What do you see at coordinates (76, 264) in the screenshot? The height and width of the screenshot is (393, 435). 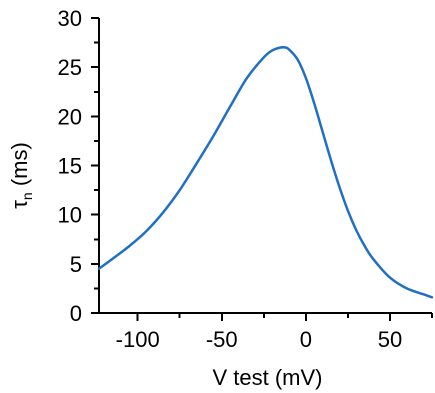 I see `y-tick-label: 5` at bounding box center [76, 264].